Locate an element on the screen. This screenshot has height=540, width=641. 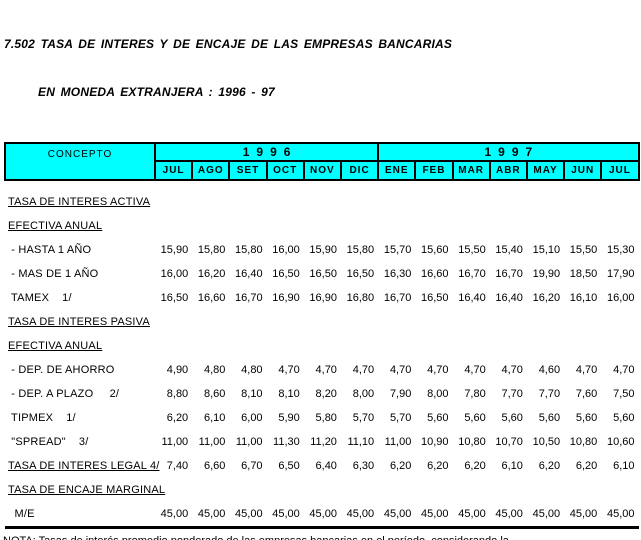
cell-value: 6,40 is located at coordinates (326, 466).